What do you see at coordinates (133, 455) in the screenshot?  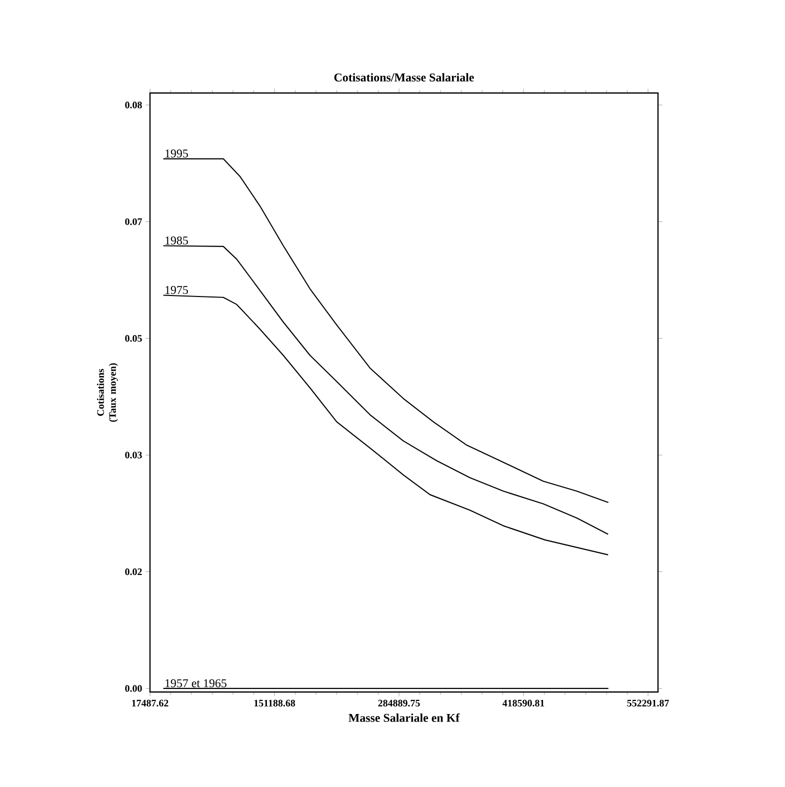 I see `y-tick-label: 0.03` at bounding box center [133, 455].